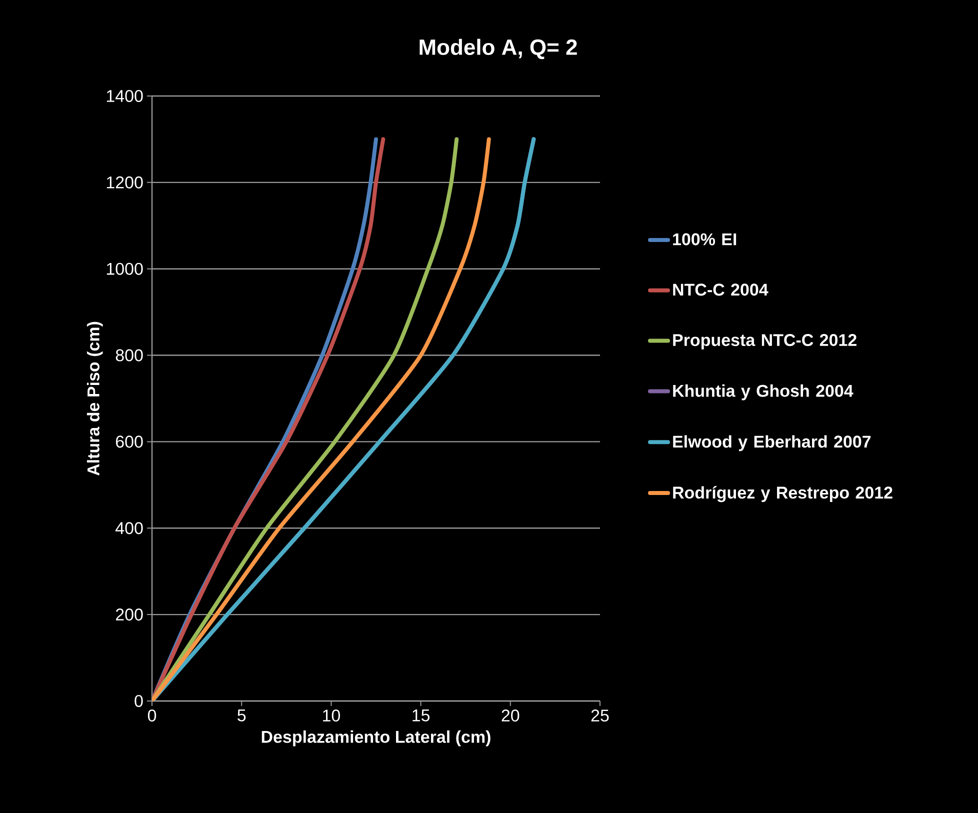 The width and height of the screenshot is (978, 813). Describe the element at coordinates (421, 716) in the screenshot. I see `x-tick-label: 15` at that location.